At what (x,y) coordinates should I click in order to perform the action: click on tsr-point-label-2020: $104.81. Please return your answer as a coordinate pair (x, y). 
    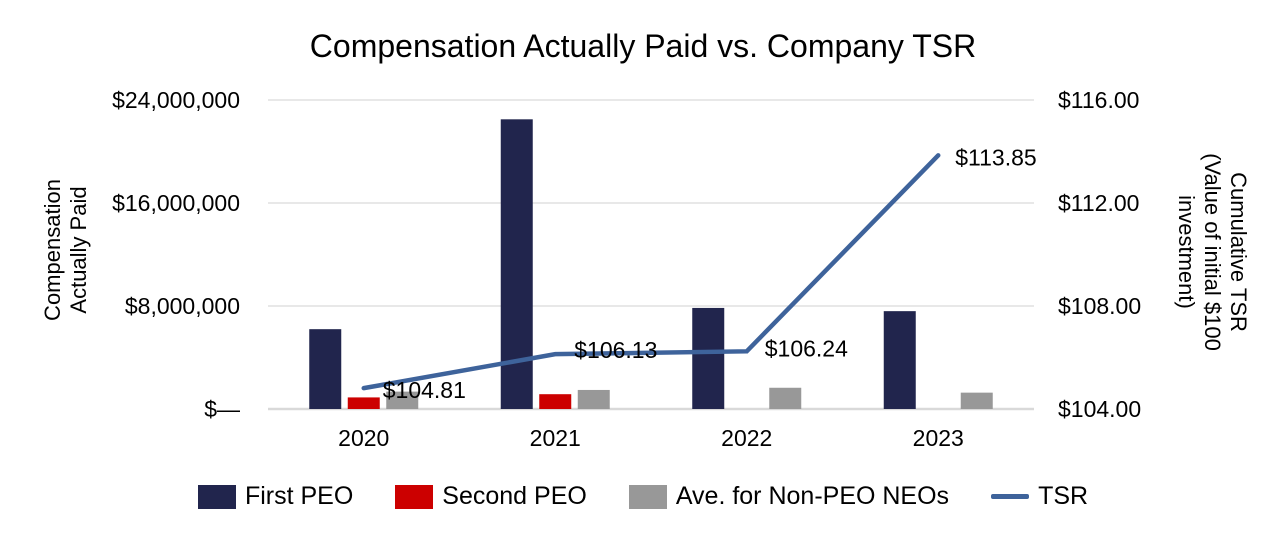
    Looking at the image, I should click on (424, 390).